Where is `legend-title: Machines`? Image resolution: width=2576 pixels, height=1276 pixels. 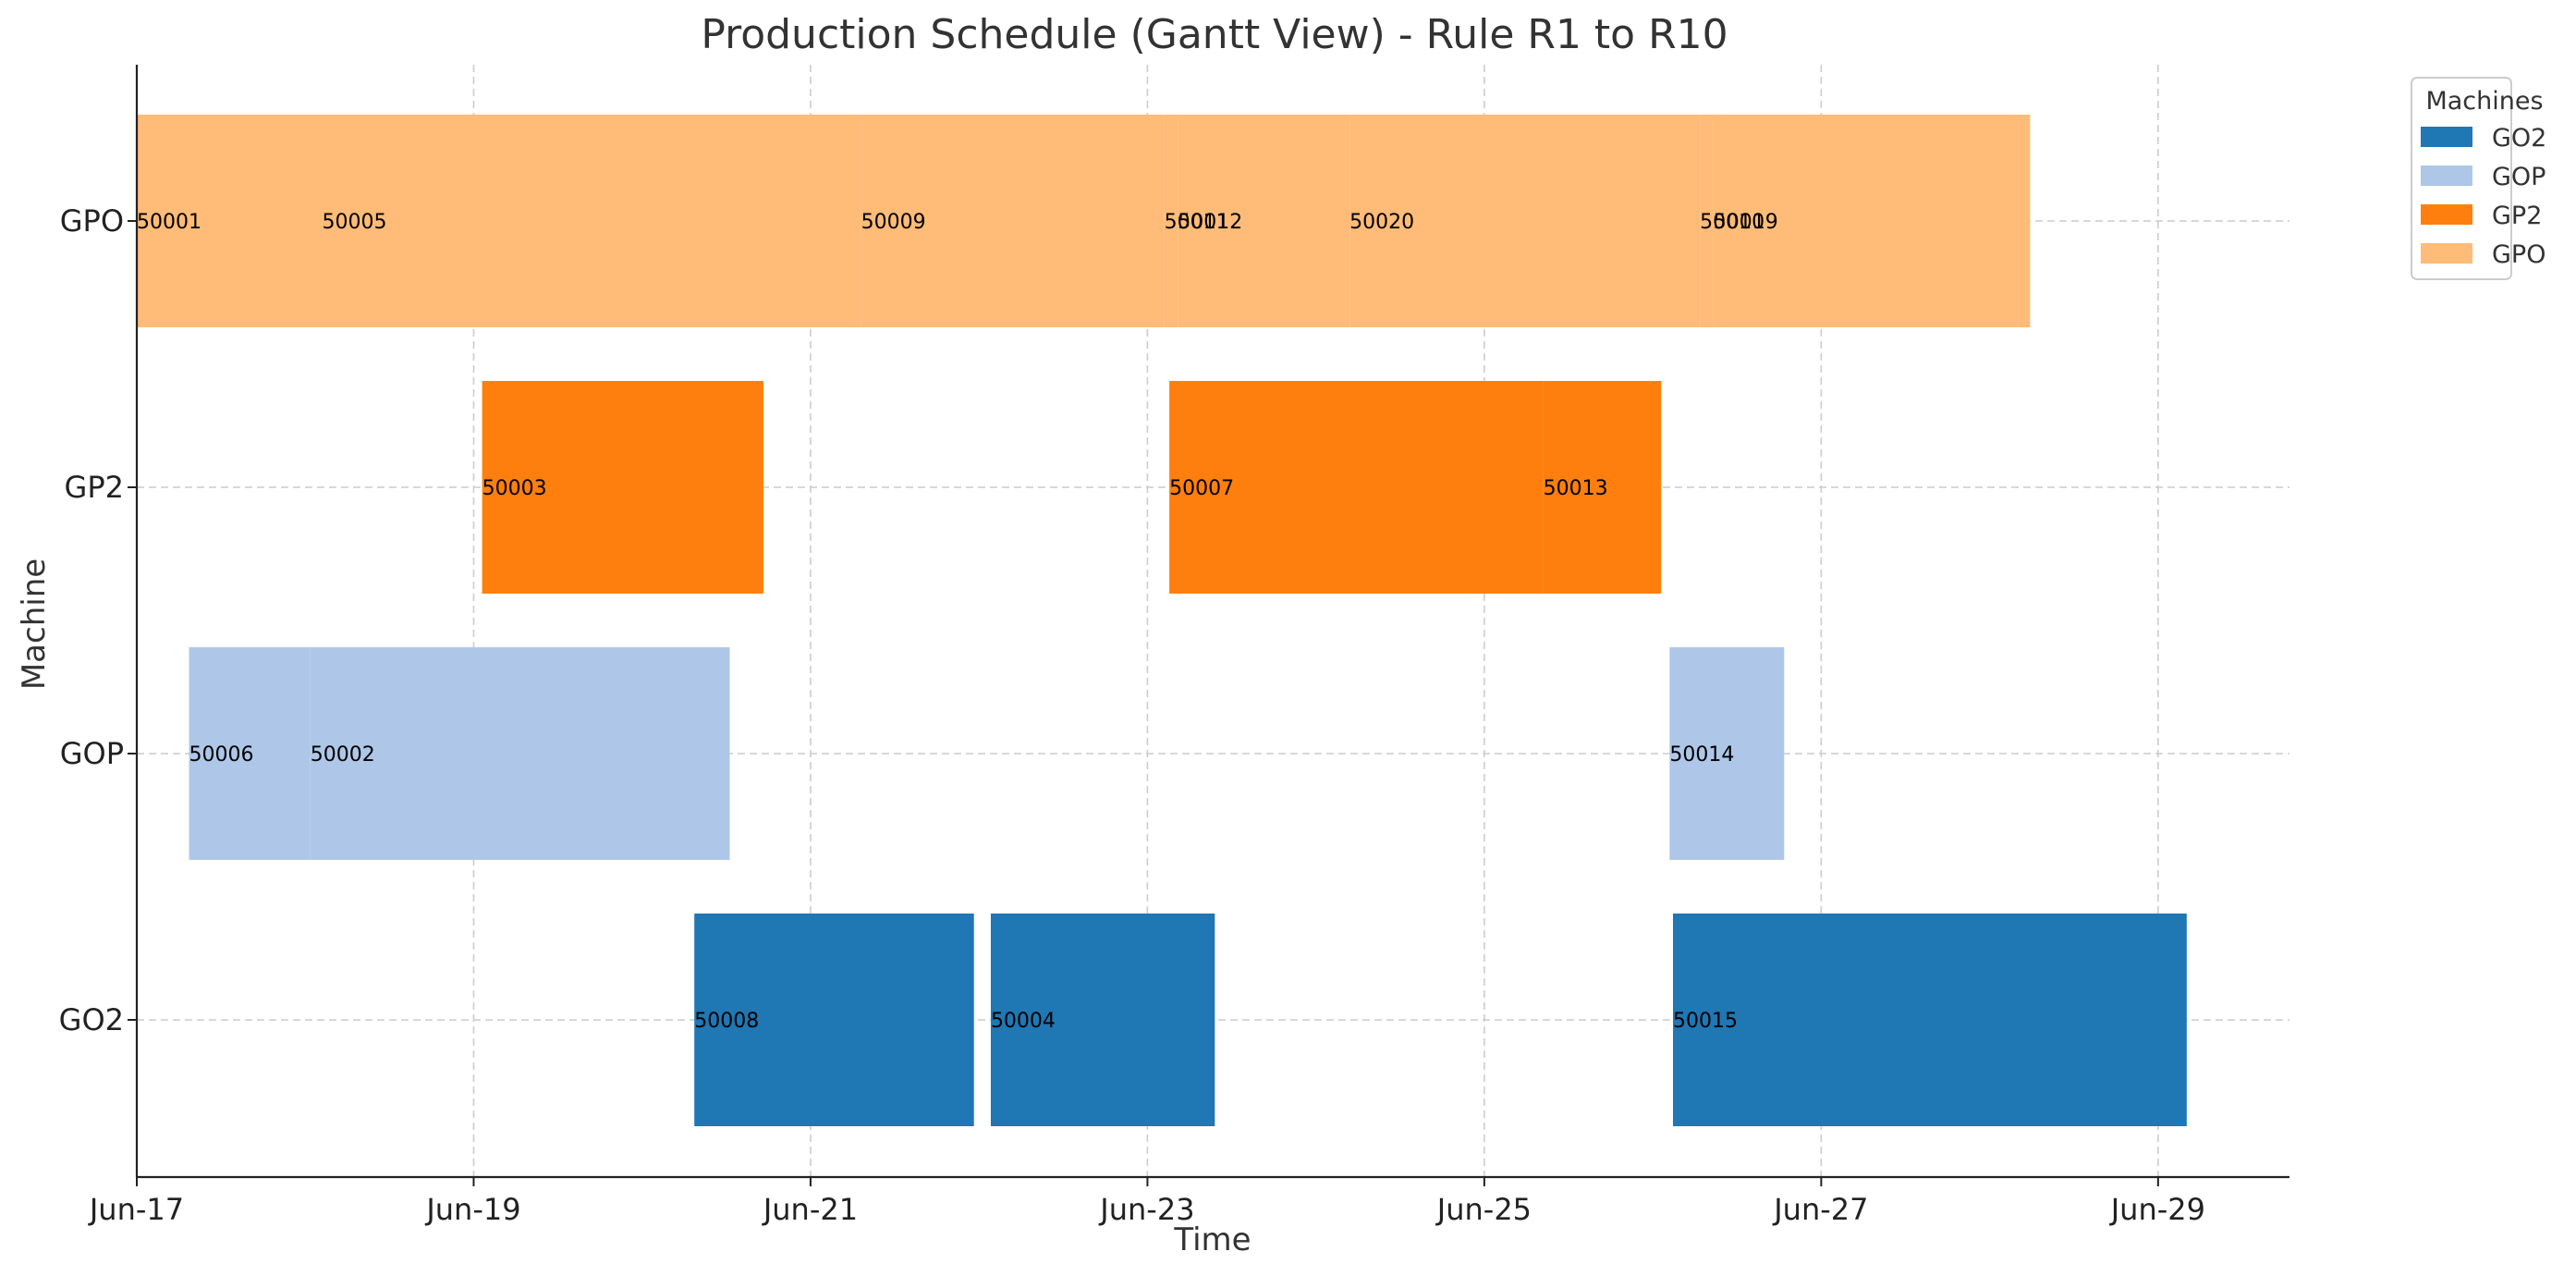 legend-title: Machines is located at coordinates (2484, 101).